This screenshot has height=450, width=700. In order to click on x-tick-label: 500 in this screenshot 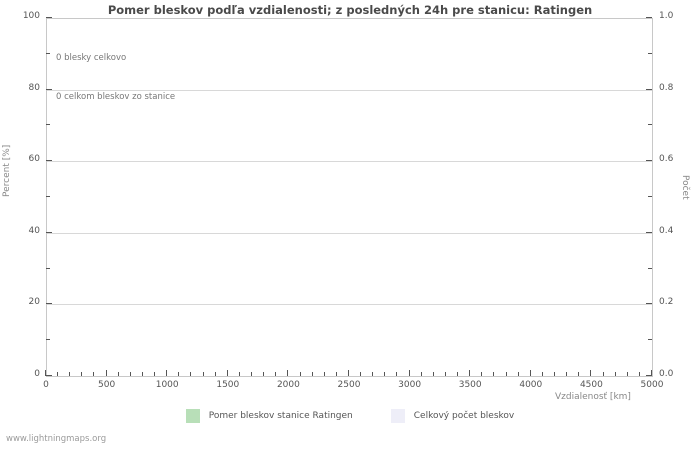, I will do `click(107, 385)`.